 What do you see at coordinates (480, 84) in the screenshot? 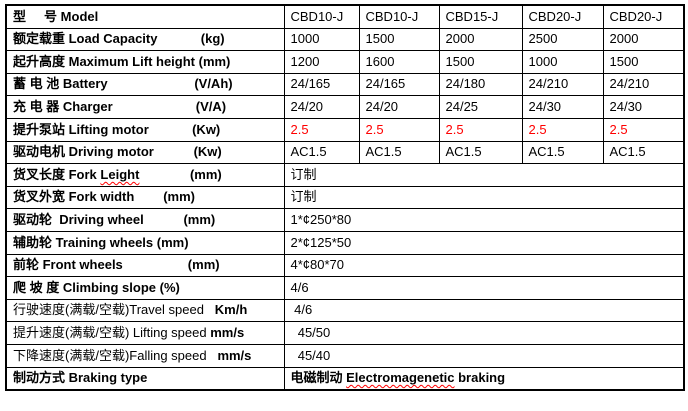
I see `spec-value-battery: 24/180` at bounding box center [480, 84].